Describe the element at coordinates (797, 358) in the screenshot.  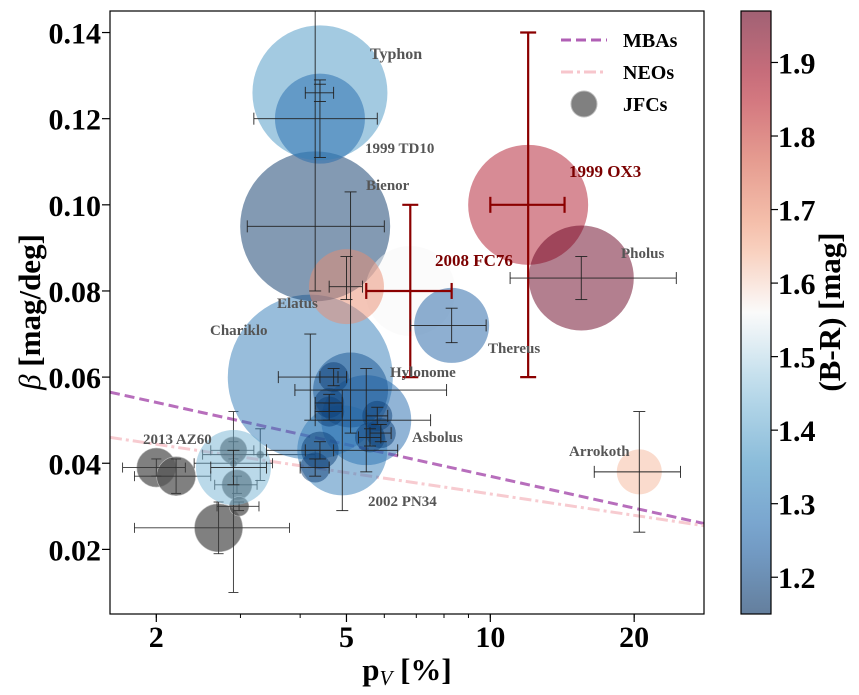
I see `colorbar-tick-label: 1.5` at that location.